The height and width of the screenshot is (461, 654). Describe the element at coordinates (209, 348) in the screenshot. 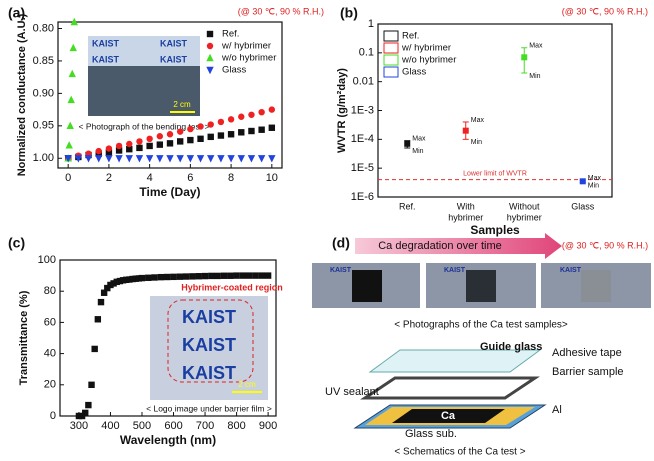

I see `inset-photo` at that location.